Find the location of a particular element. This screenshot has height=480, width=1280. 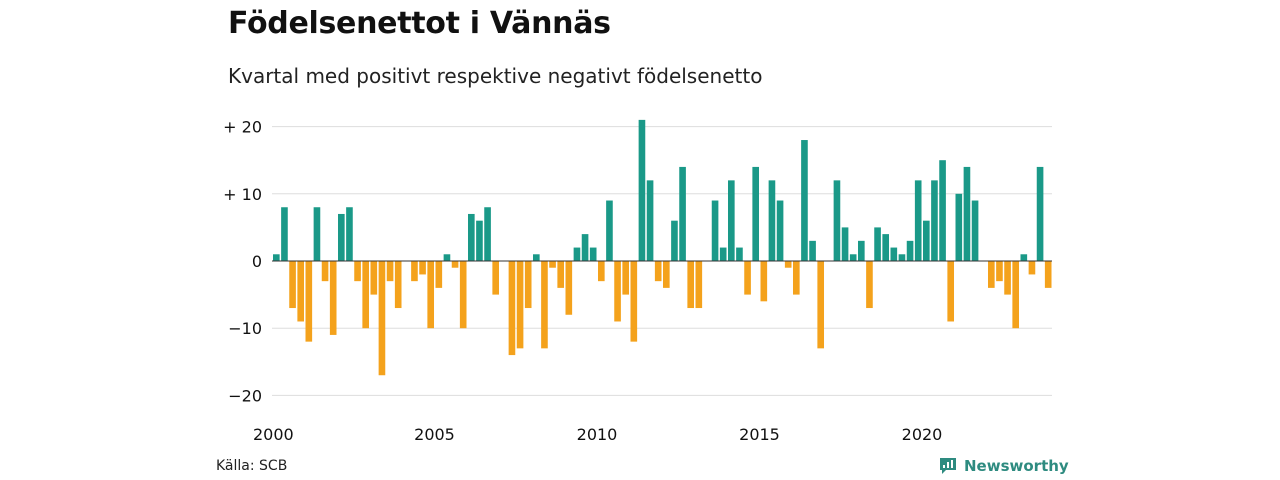

y-tick-label: −20 is located at coordinates (245, 395).